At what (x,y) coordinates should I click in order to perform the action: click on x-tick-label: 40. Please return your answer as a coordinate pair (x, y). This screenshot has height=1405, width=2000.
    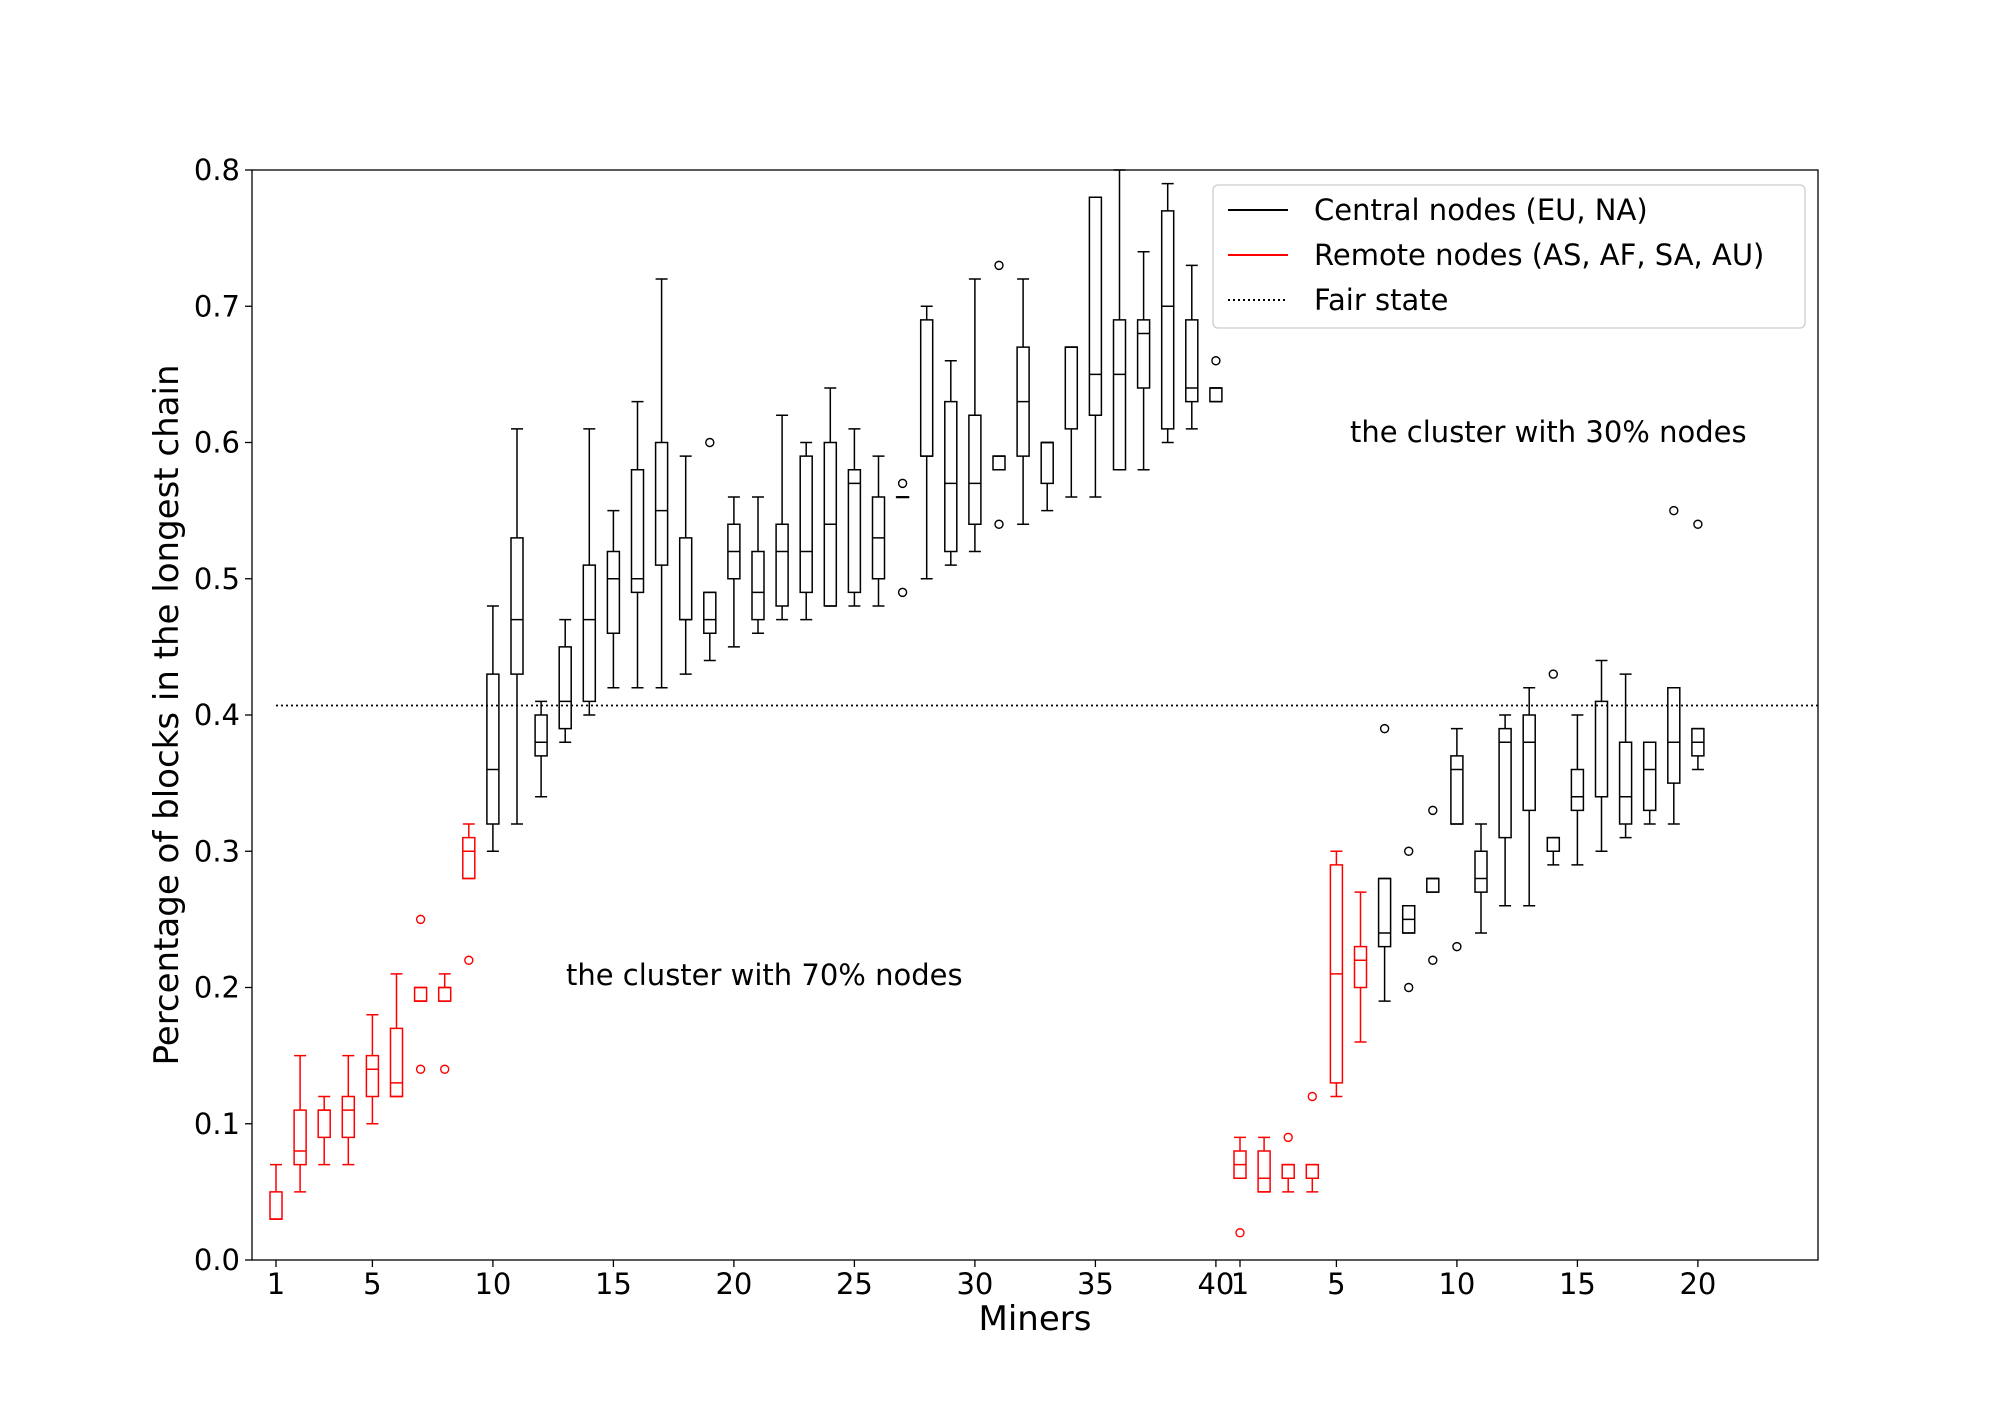
    Looking at the image, I should click on (1215, 1284).